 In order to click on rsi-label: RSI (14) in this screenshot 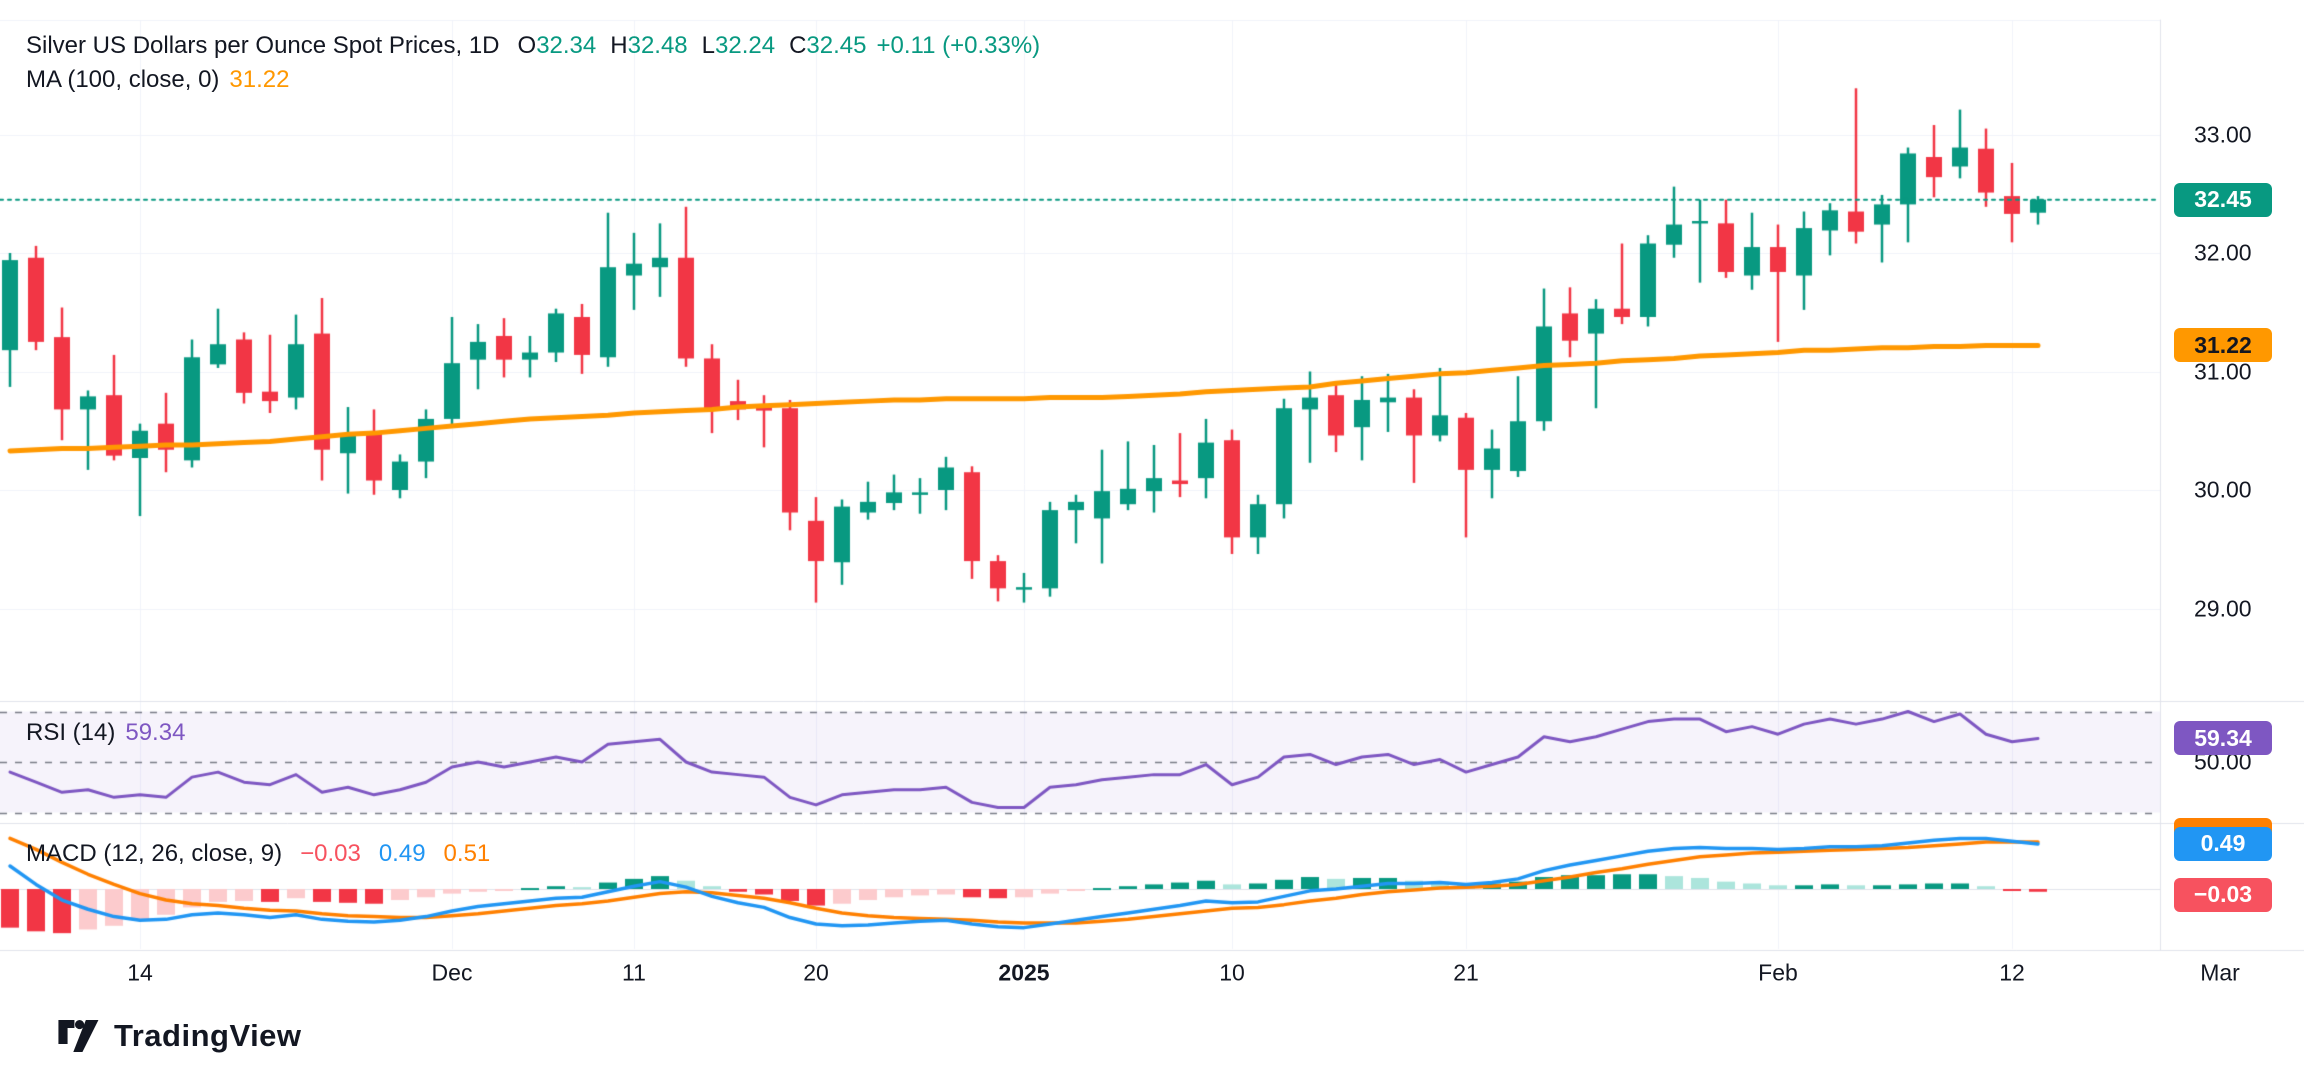, I will do `click(71, 732)`.